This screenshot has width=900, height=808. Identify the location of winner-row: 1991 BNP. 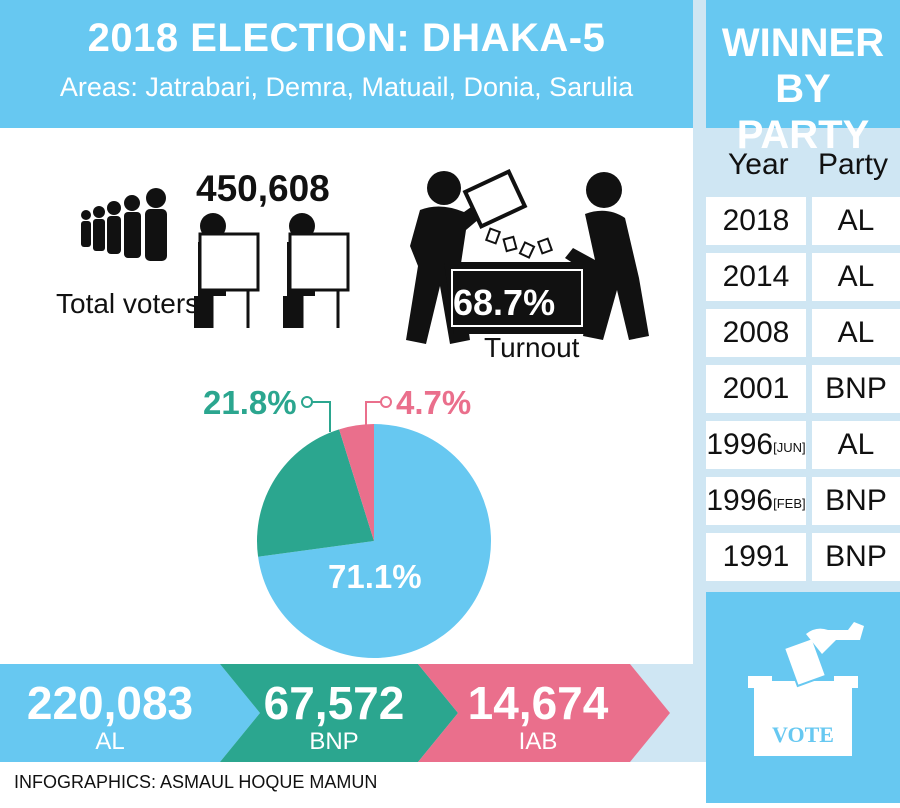
(803, 557).